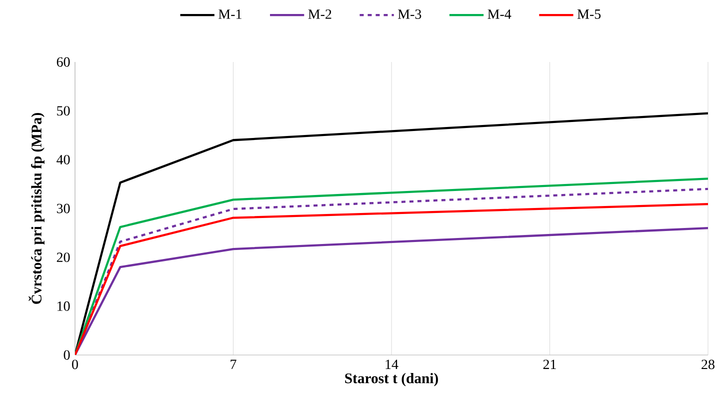  Describe the element at coordinates (392, 364) in the screenshot. I see `x-tick-label: 14` at that location.